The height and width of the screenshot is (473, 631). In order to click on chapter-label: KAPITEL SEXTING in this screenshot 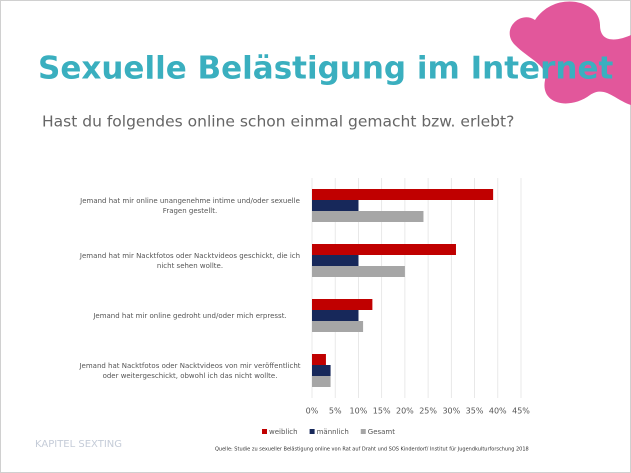, I will do `click(78, 444)`.